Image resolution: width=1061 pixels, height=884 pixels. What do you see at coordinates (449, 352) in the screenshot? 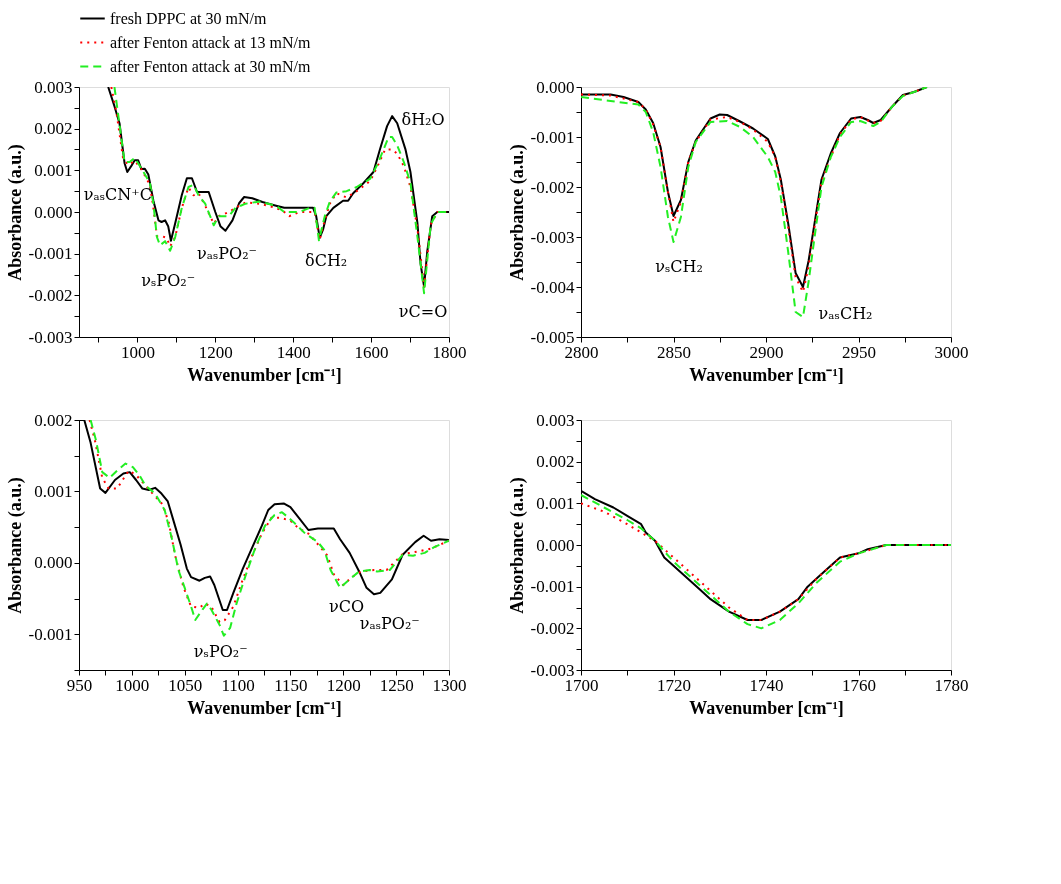
I see `x-tick-label: 1800` at bounding box center [449, 352].